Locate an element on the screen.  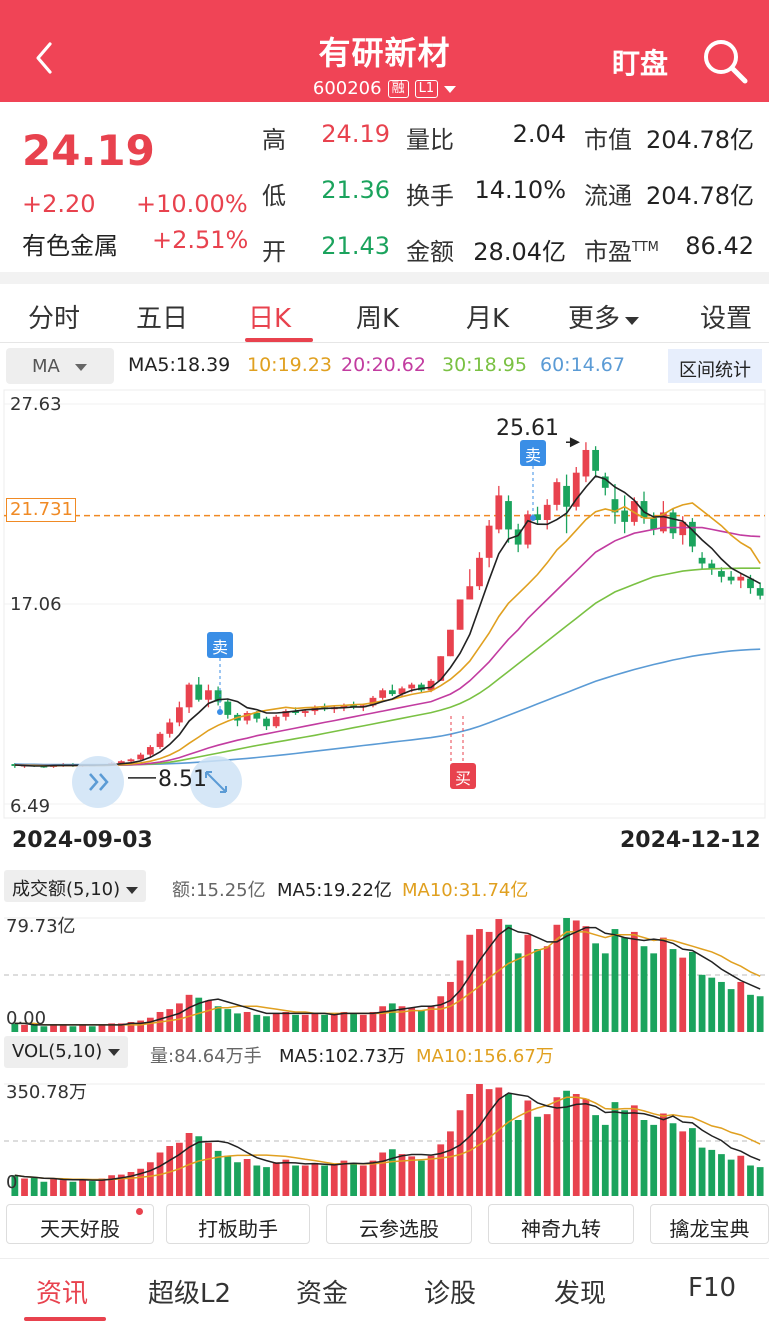
tool-daily-picks: 天天好股 is located at coordinates (80, 1224).